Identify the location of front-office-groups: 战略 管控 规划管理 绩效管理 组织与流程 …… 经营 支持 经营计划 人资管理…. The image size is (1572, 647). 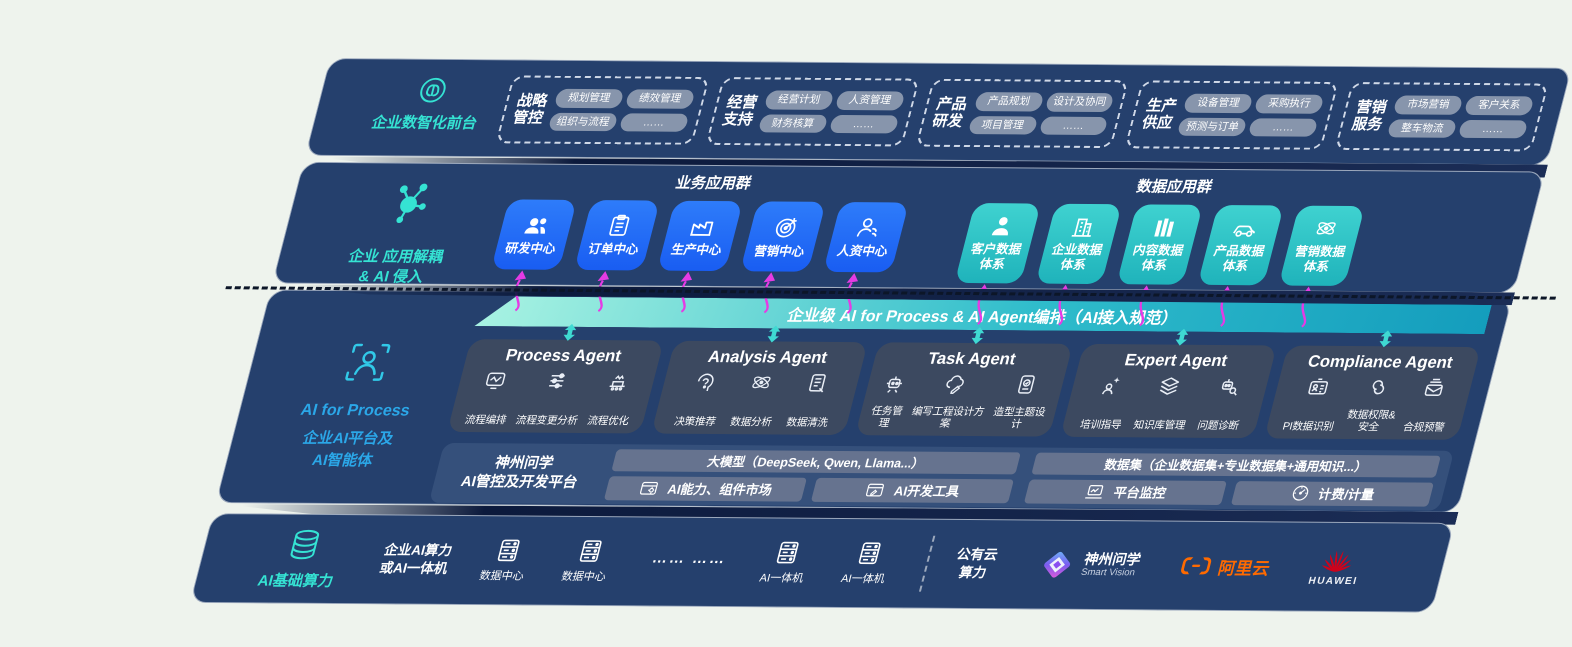
(1022, 113).